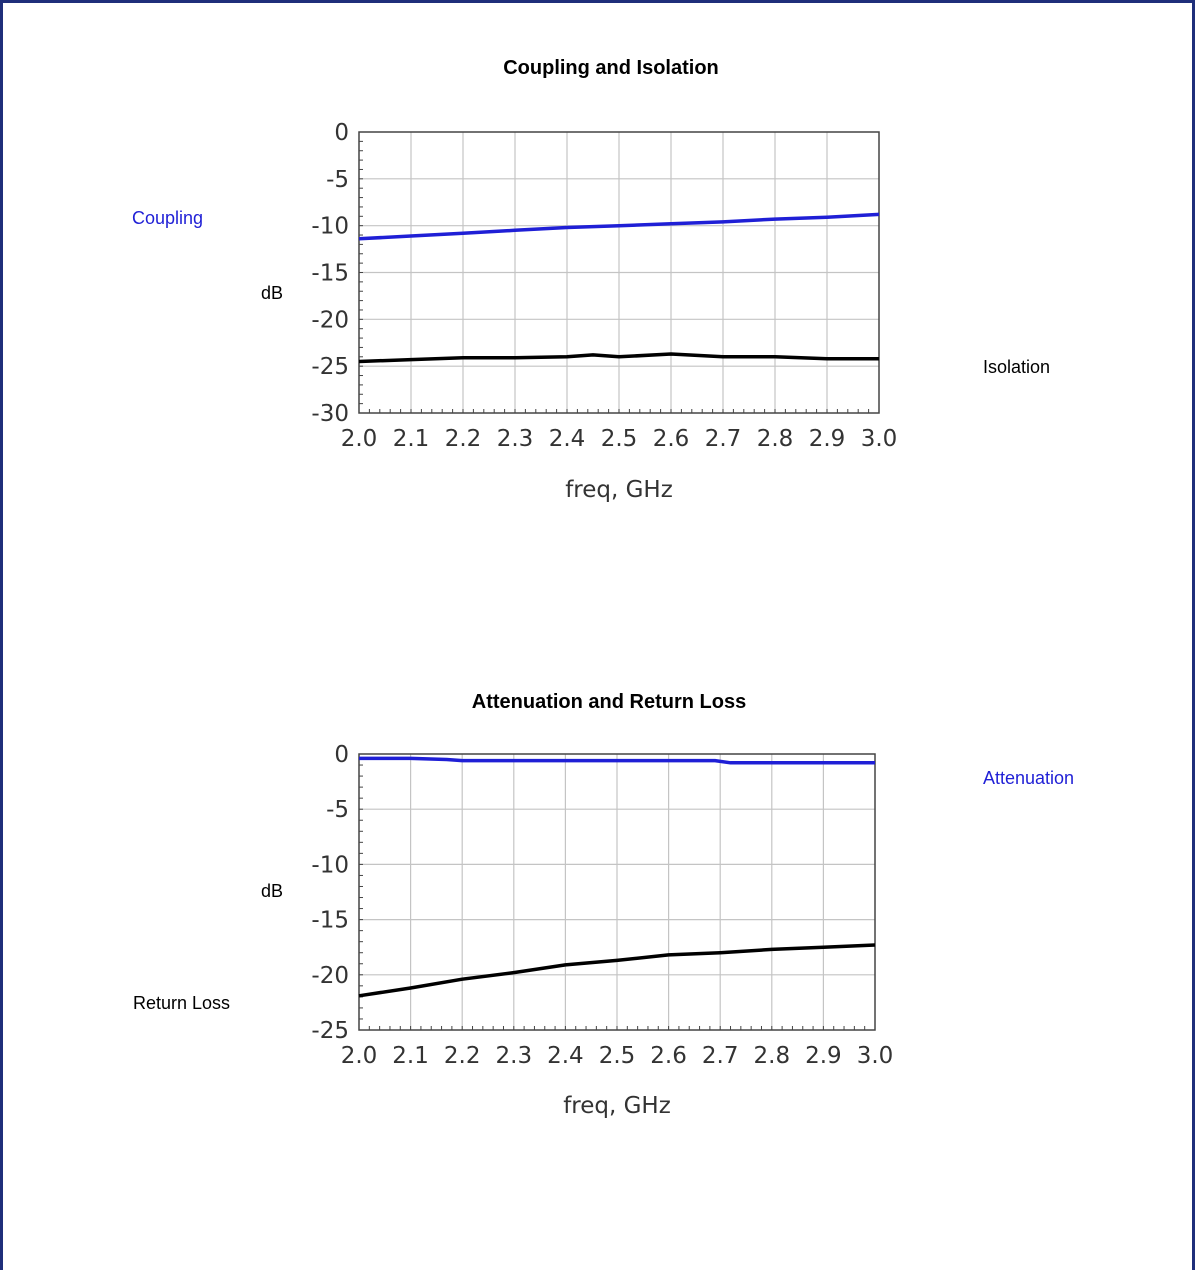 Image resolution: width=1195 pixels, height=1273 pixels. Describe the element at coordinates (611, 68) in the screenshot. I see `chart1-title: Coupling and Isolation` at that location.